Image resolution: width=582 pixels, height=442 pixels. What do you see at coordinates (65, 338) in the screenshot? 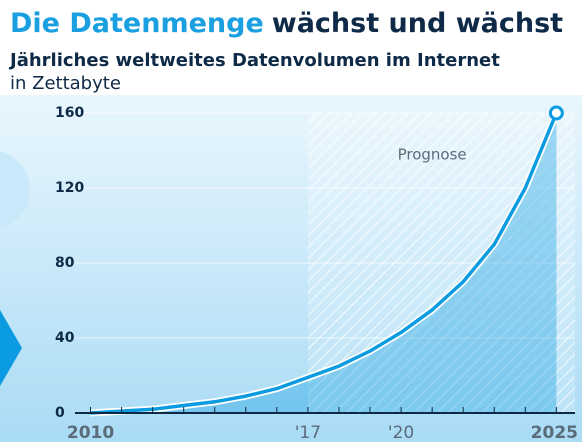
I see `y-tick-label: 40` at bounding box center [65, 338].